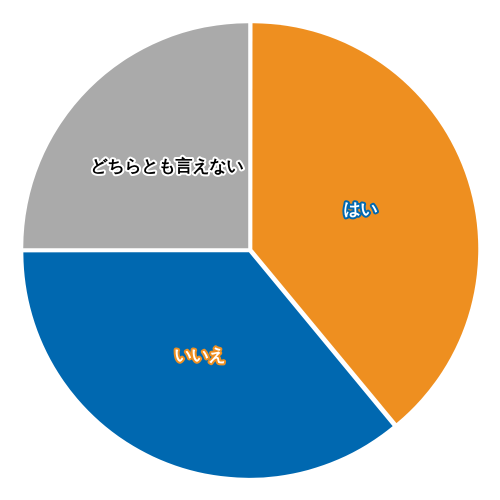  What do you see at coordinates (167, 166) in the screenshot?
I see `slice-label: どちらとも言えない` at bounding box center [167, 166].